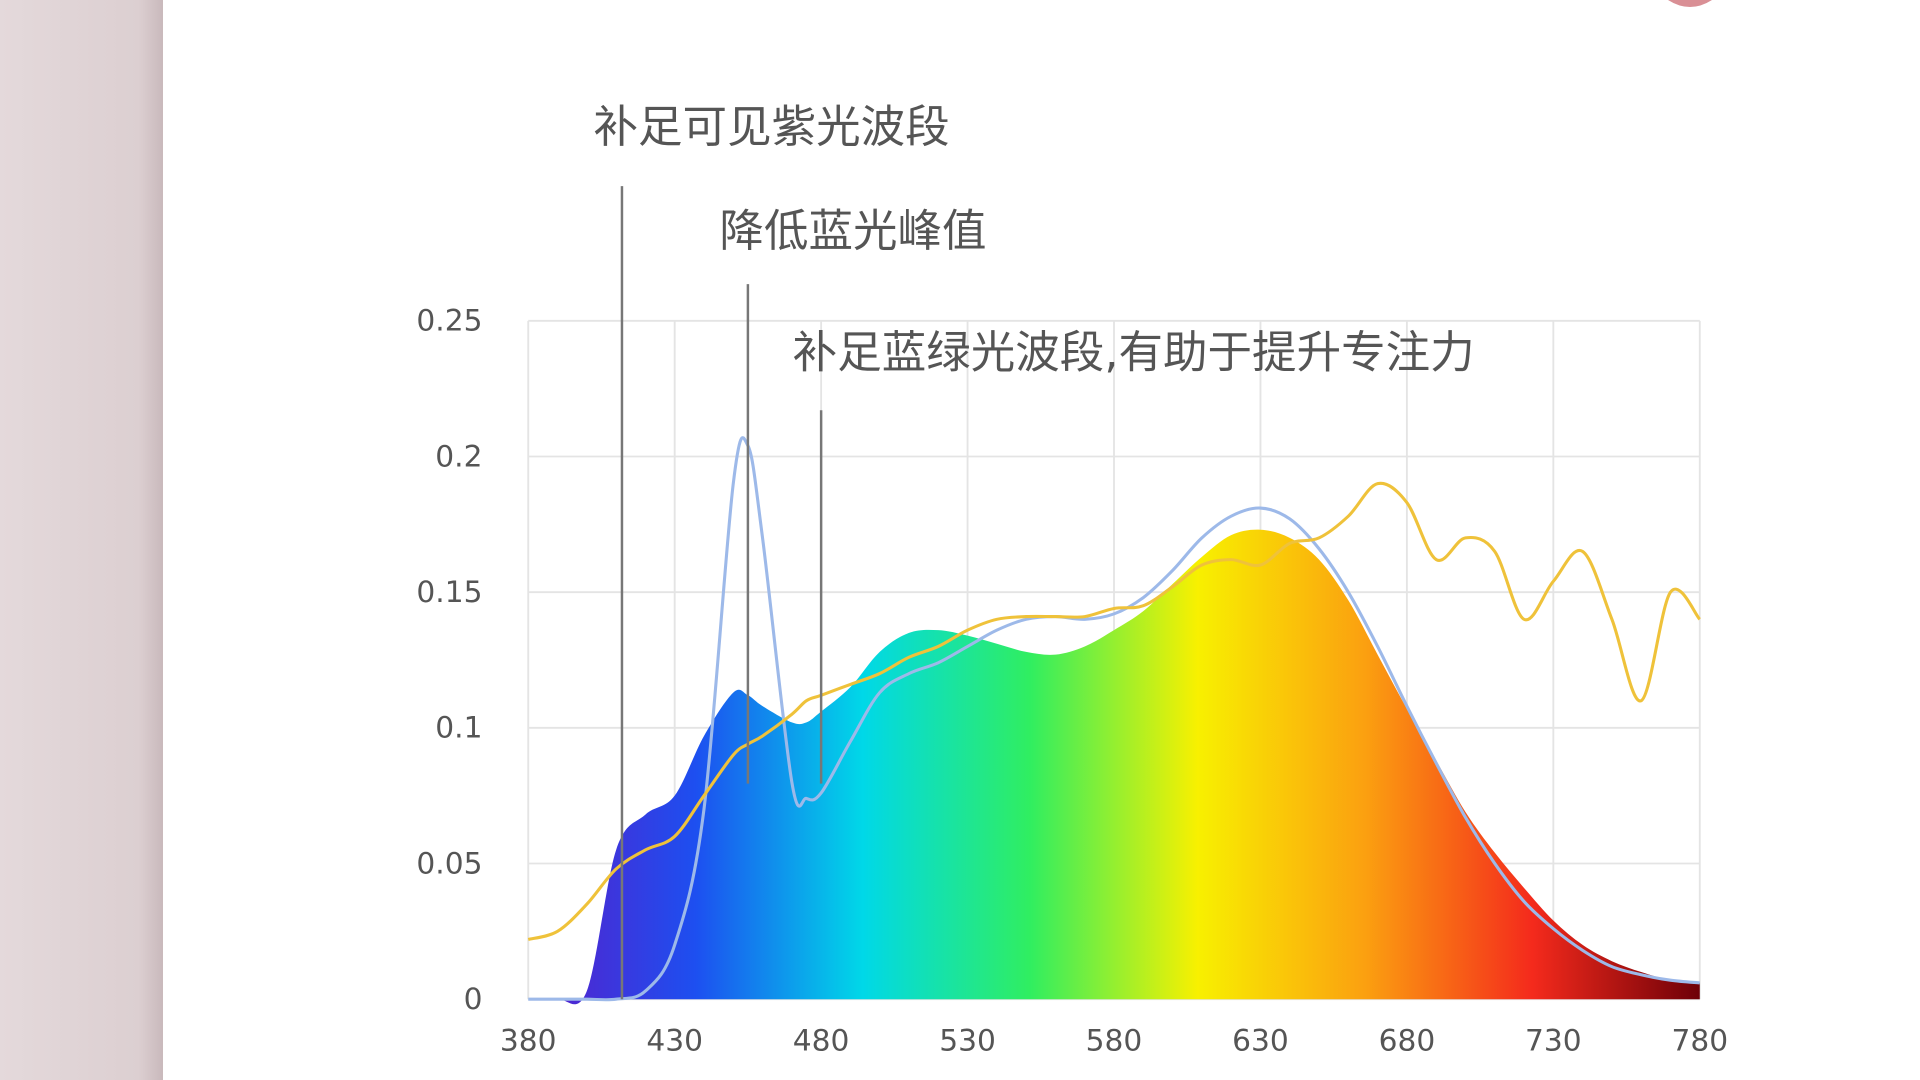 This screenshot has height=1080, width=1920. I want to click on annotation-text: 补足蓝绿光波段,有助于提升专注力, so click(1134, 353).